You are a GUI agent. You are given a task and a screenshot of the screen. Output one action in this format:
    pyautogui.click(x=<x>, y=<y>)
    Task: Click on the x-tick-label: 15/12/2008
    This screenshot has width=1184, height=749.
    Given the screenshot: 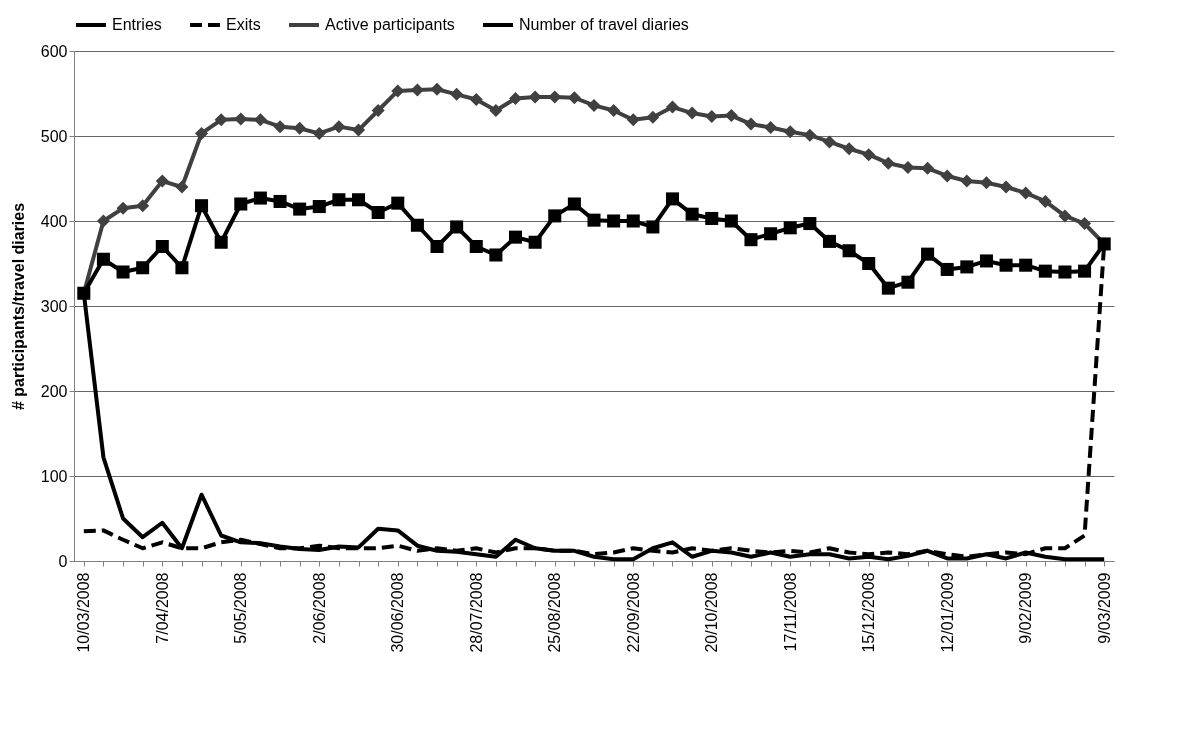 What is the action you would take?
    pyautogui.click(x=869, y=612)
    